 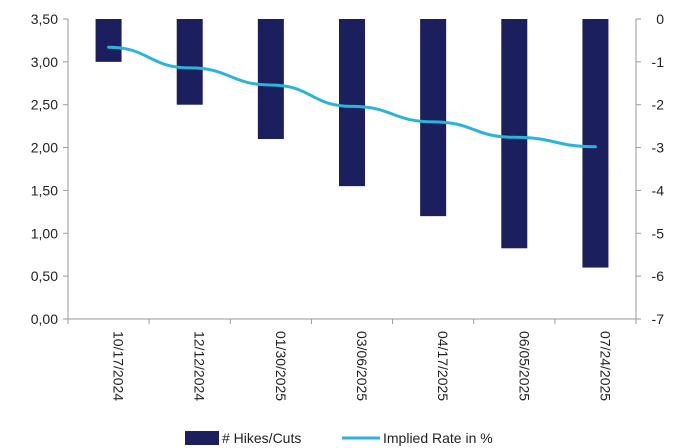 I want to click on right-tick-label: -5, so click(x=658, y=233).